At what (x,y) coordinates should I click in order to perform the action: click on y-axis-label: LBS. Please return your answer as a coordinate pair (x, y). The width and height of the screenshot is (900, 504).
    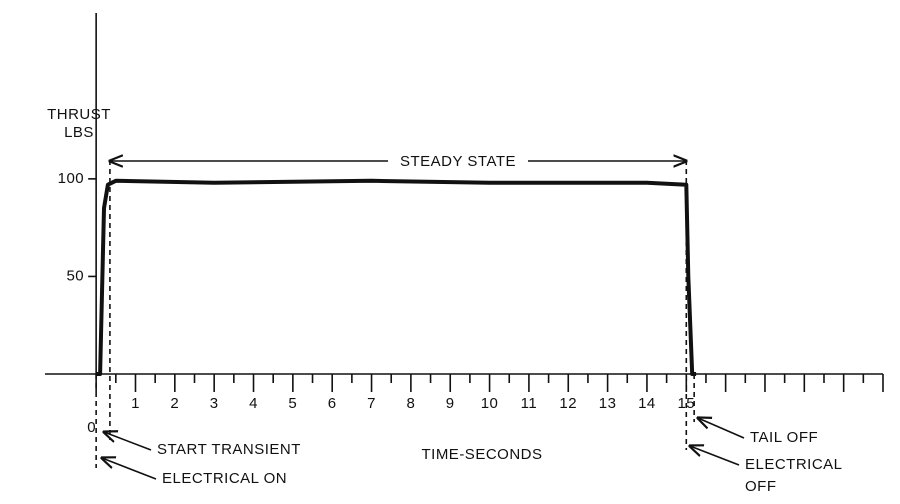
    Looking at the image, I should click on (79, 132).